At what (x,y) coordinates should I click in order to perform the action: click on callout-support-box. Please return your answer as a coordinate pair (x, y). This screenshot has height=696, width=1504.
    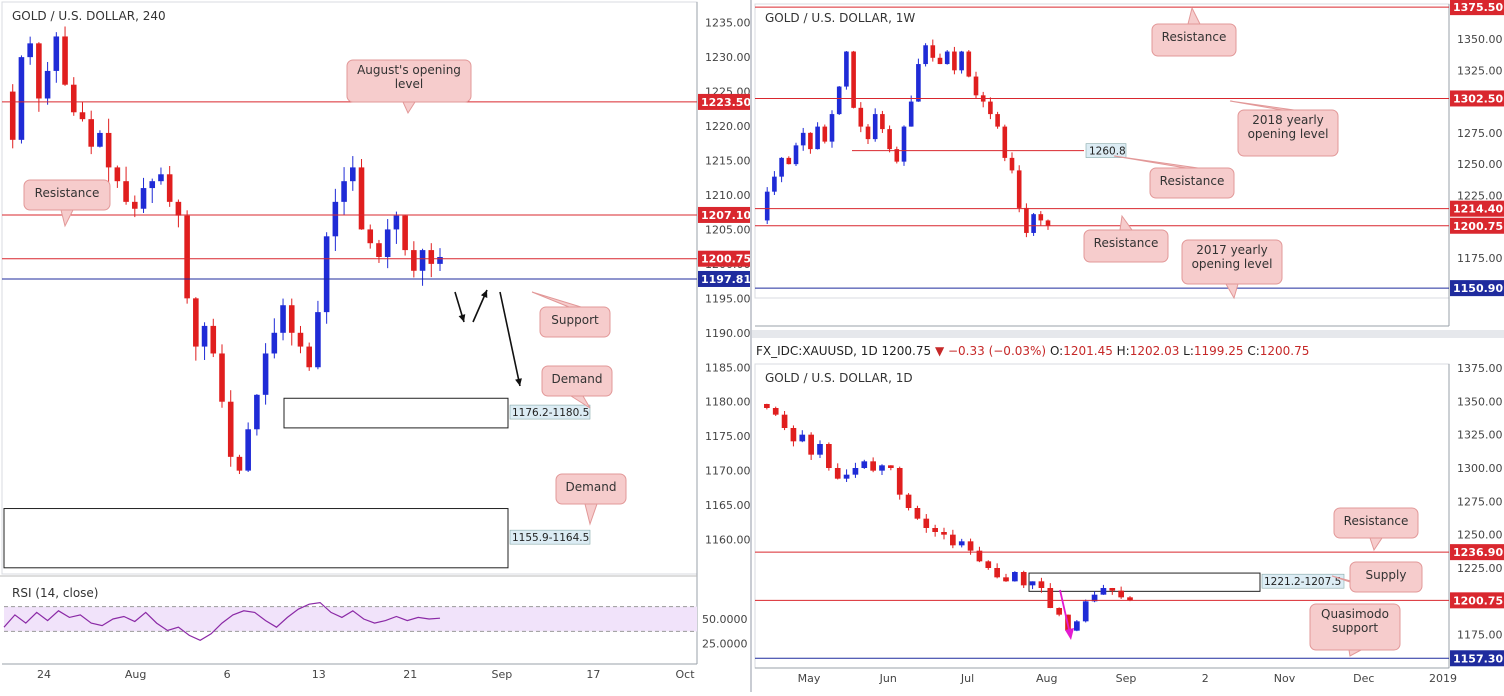
    Looking at the image, I should click on (575, 322).